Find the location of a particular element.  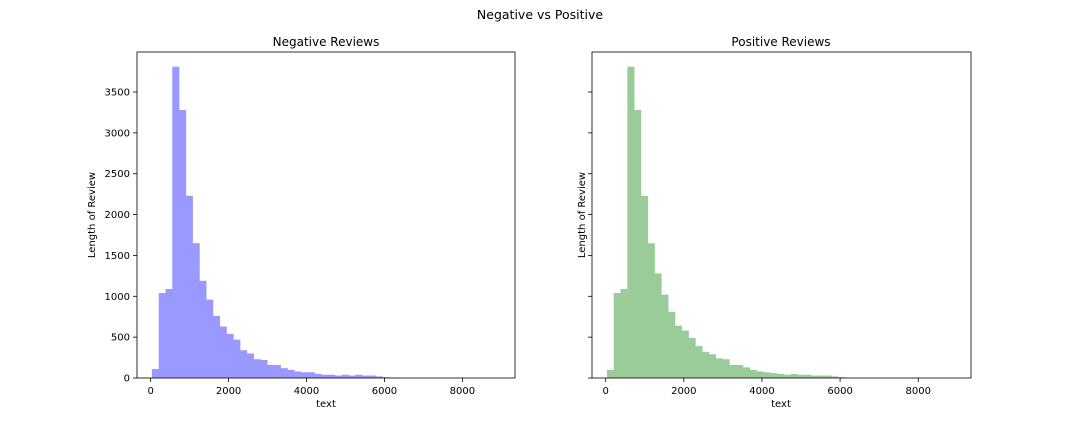

figure-suptitle: Negative vs Positive is located at coordinates (540, 14).